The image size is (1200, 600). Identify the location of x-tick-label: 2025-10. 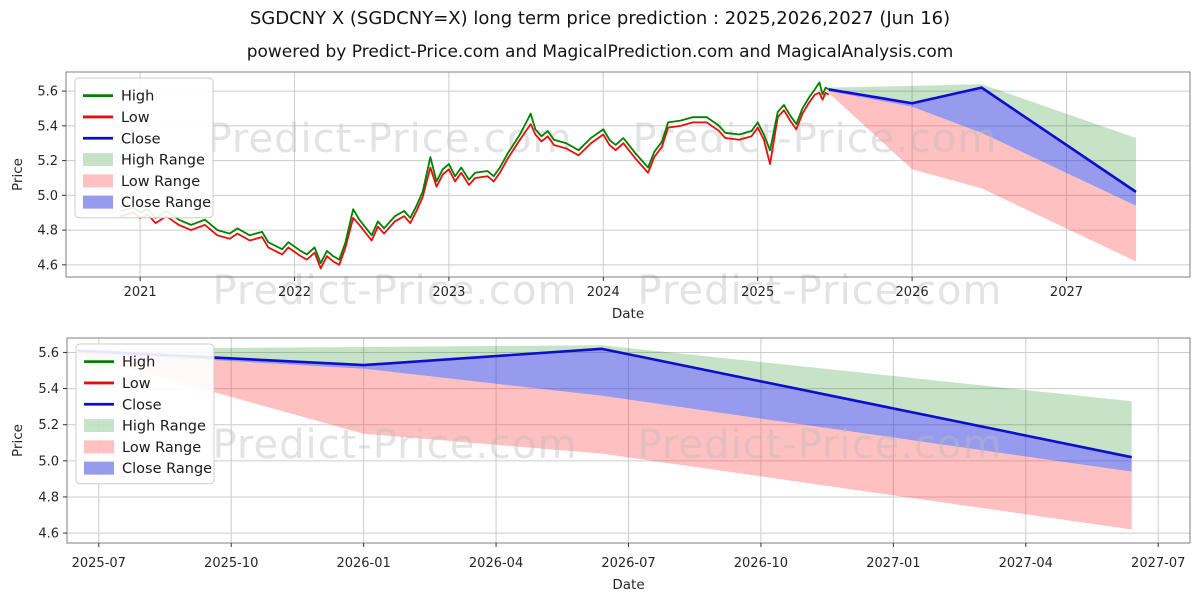
(231, 563).